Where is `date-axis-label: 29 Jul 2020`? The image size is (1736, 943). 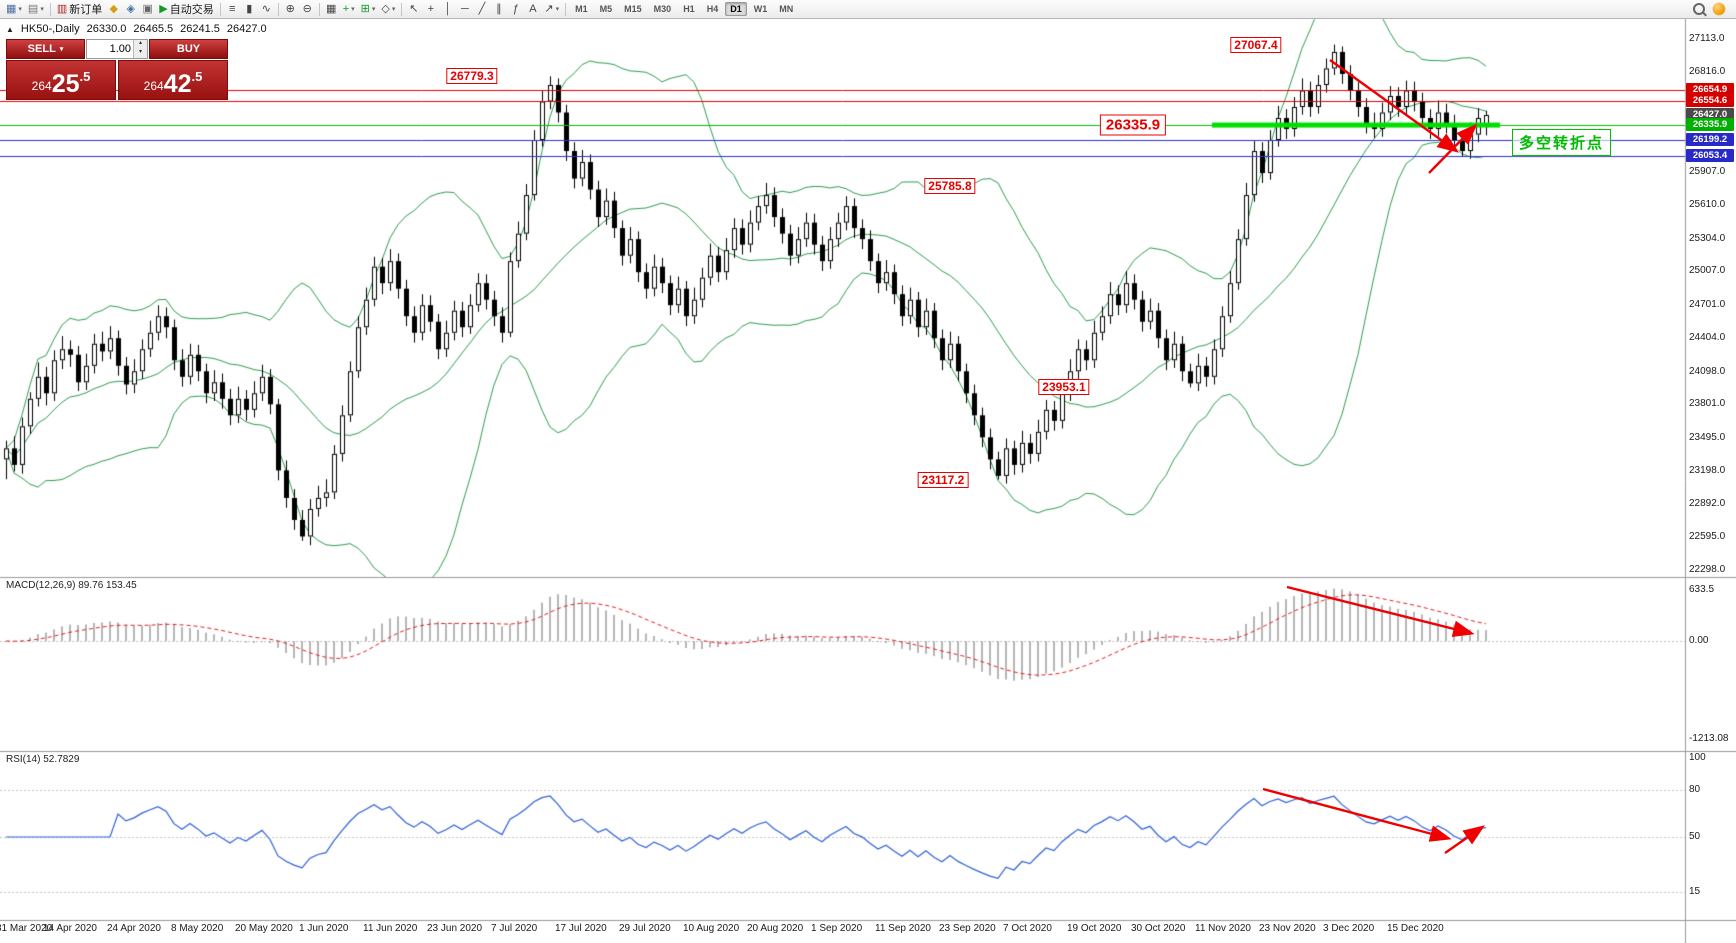 date-axis-label: 29 Jul 2020 is located at coordinates (645, 928).